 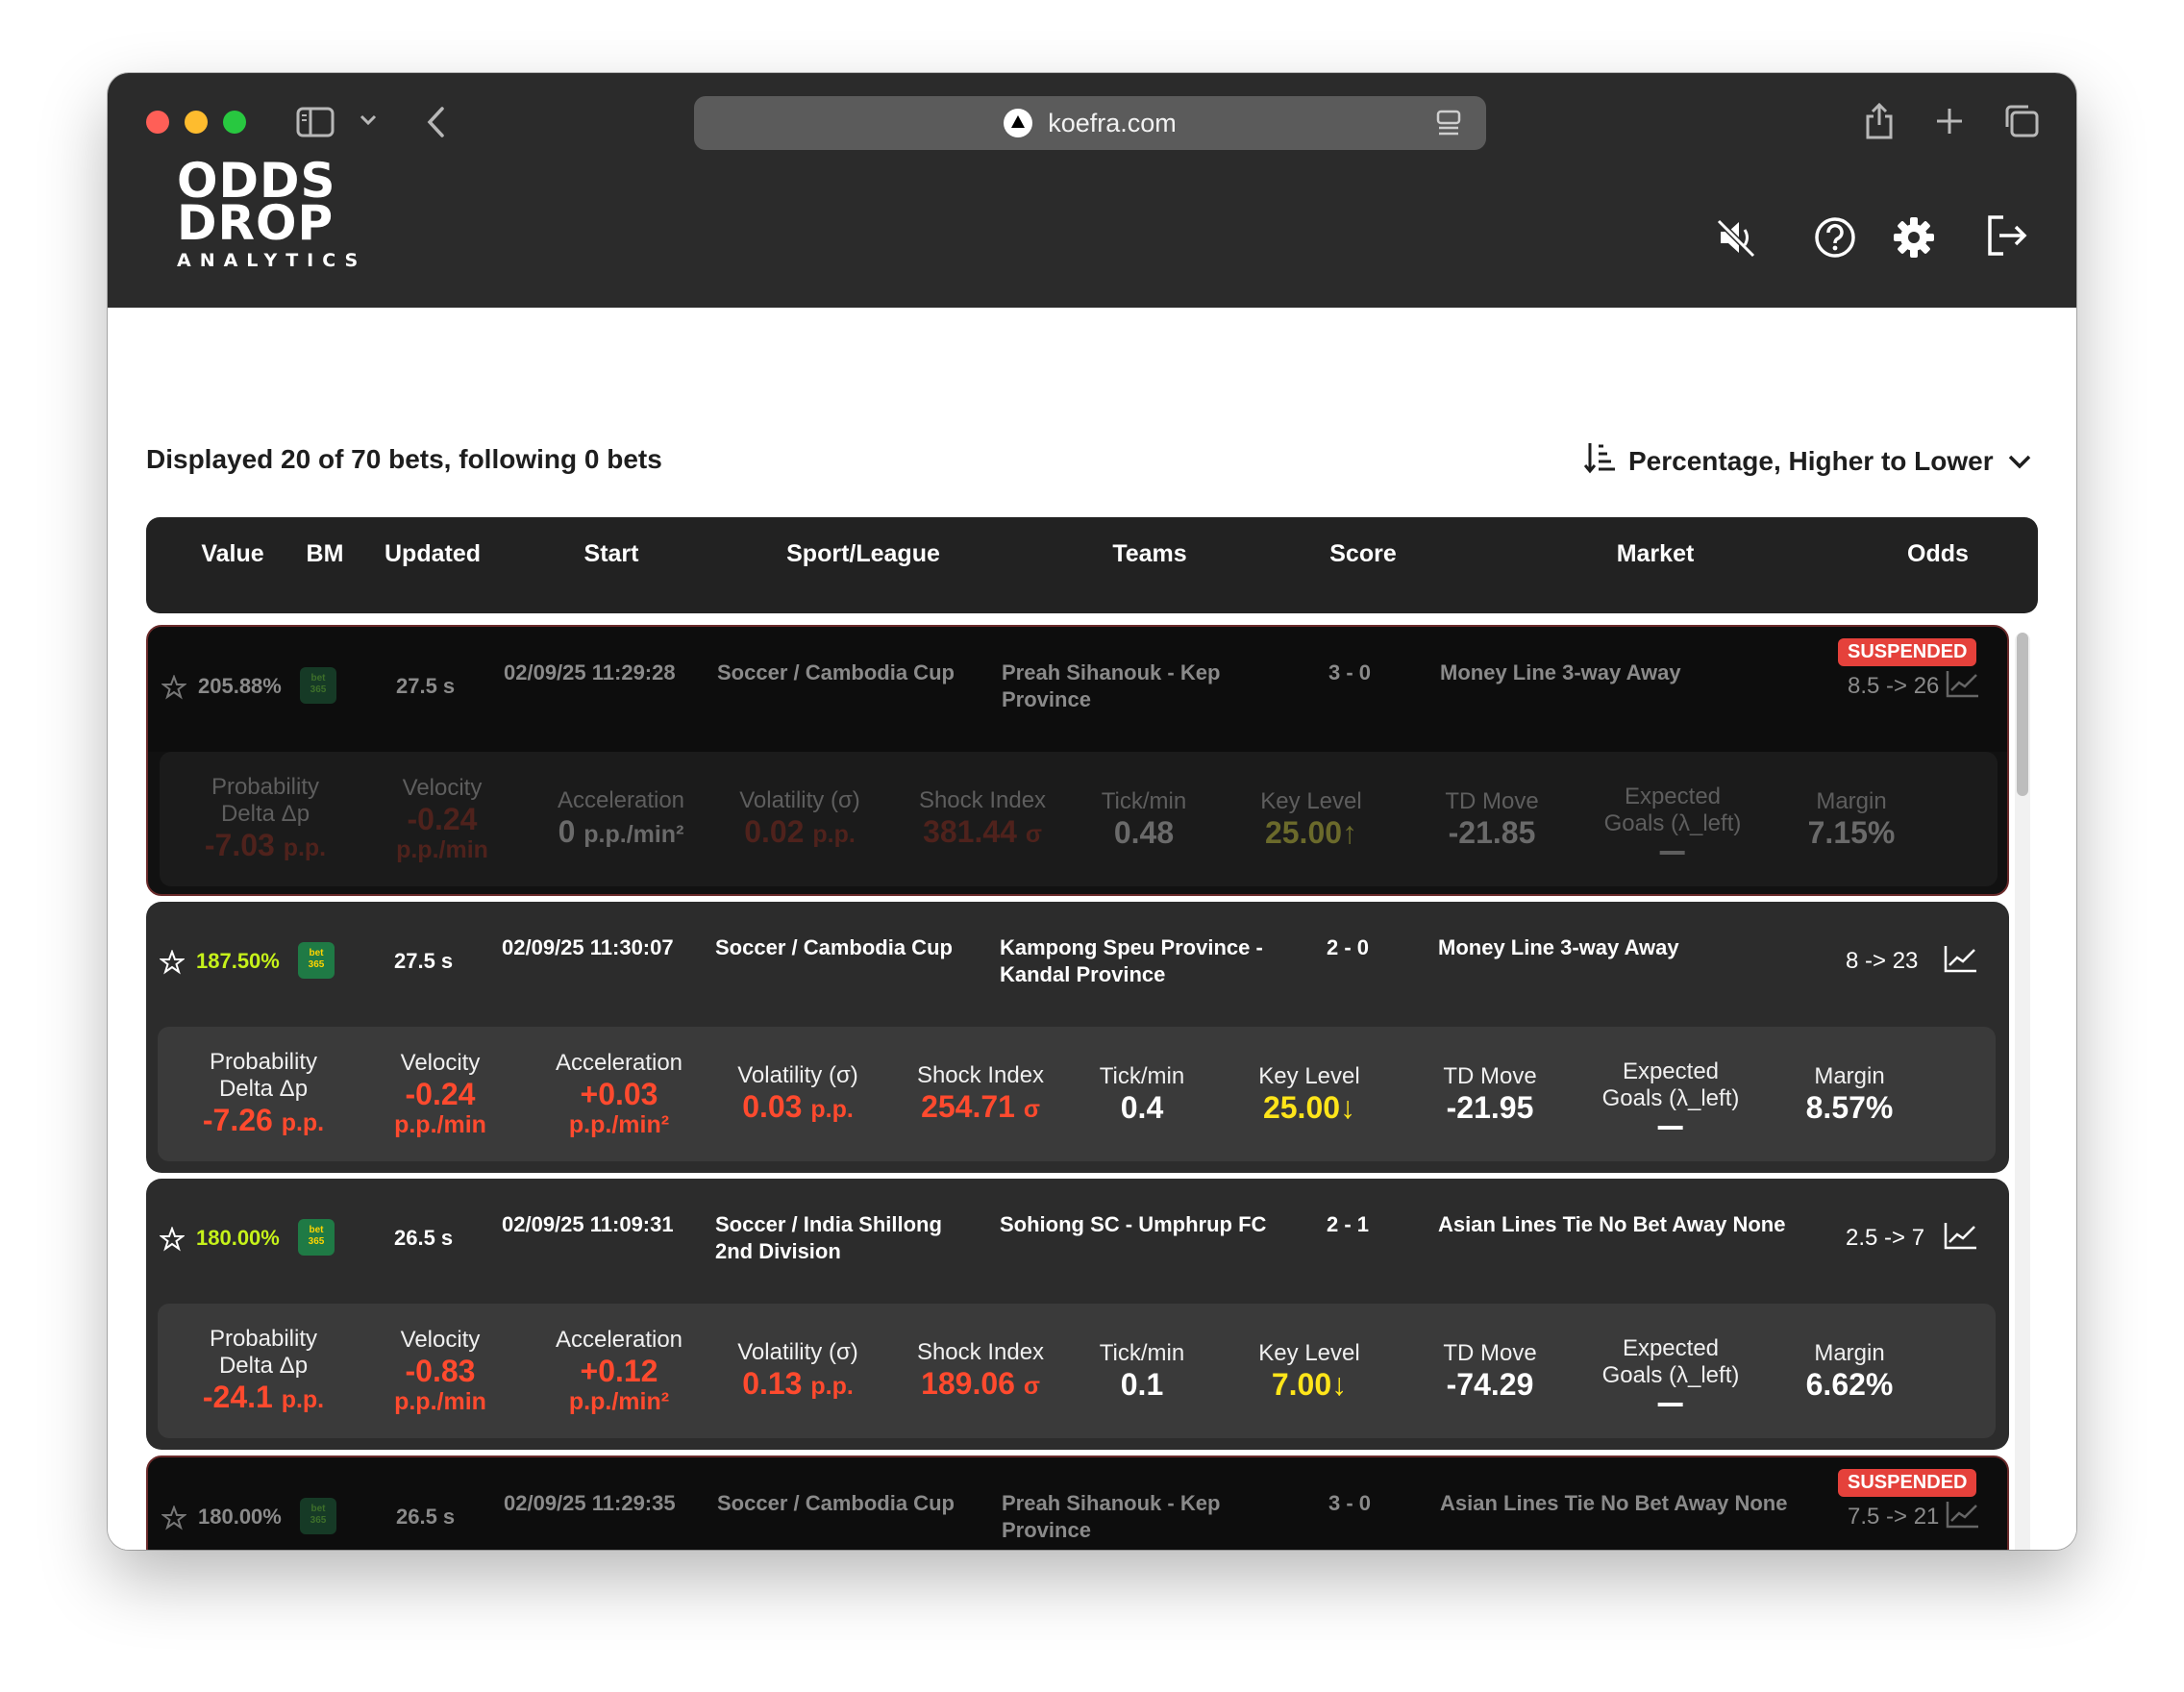 I want to click on back-icon, so click(x=436, y=124).